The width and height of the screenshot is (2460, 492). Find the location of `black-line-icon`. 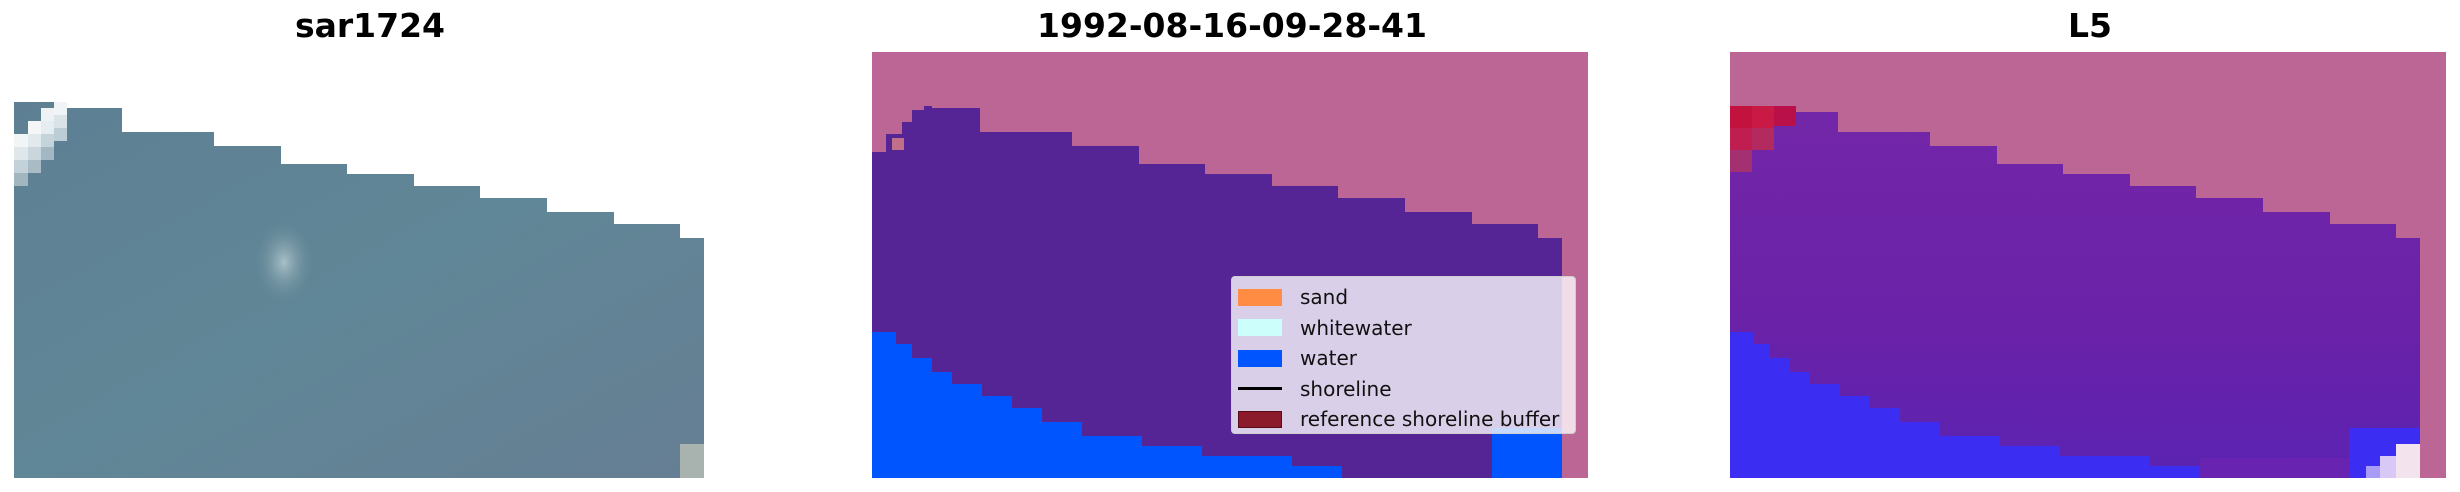

black-line-icon is located at coordinates (1260, 389).